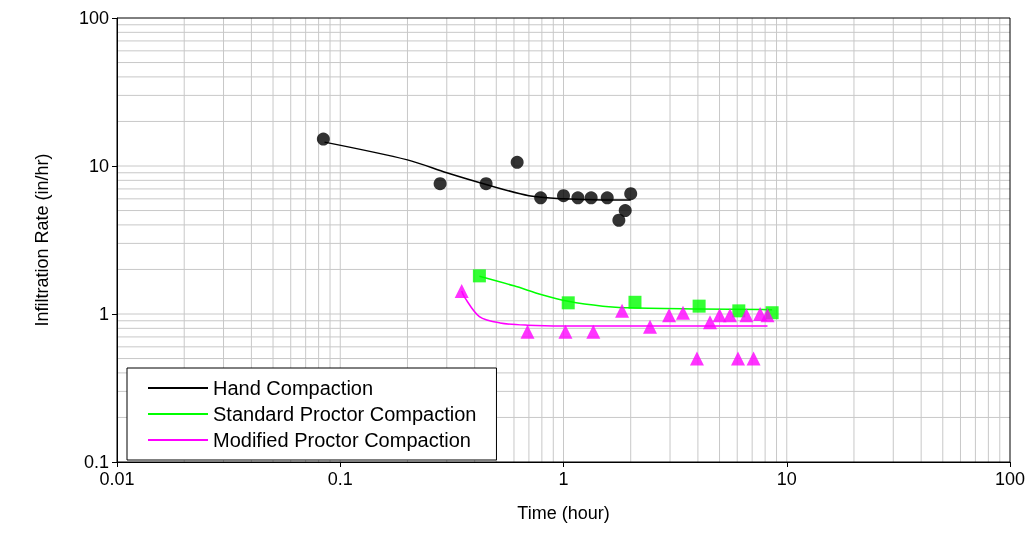 This screenshot has width=1034, height=559. Describe the element at coordinates (96, 462) in the screenshot. I see `y-tick-label: 0.1` at that location.